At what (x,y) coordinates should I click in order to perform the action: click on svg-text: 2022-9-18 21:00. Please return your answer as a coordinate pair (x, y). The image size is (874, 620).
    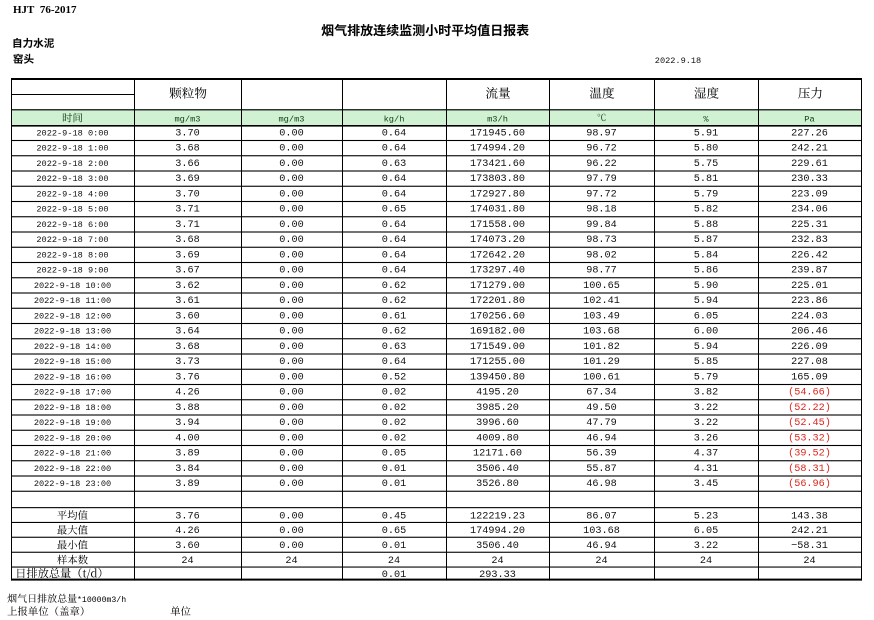
    Looking at the image, I should click on (72, 454).